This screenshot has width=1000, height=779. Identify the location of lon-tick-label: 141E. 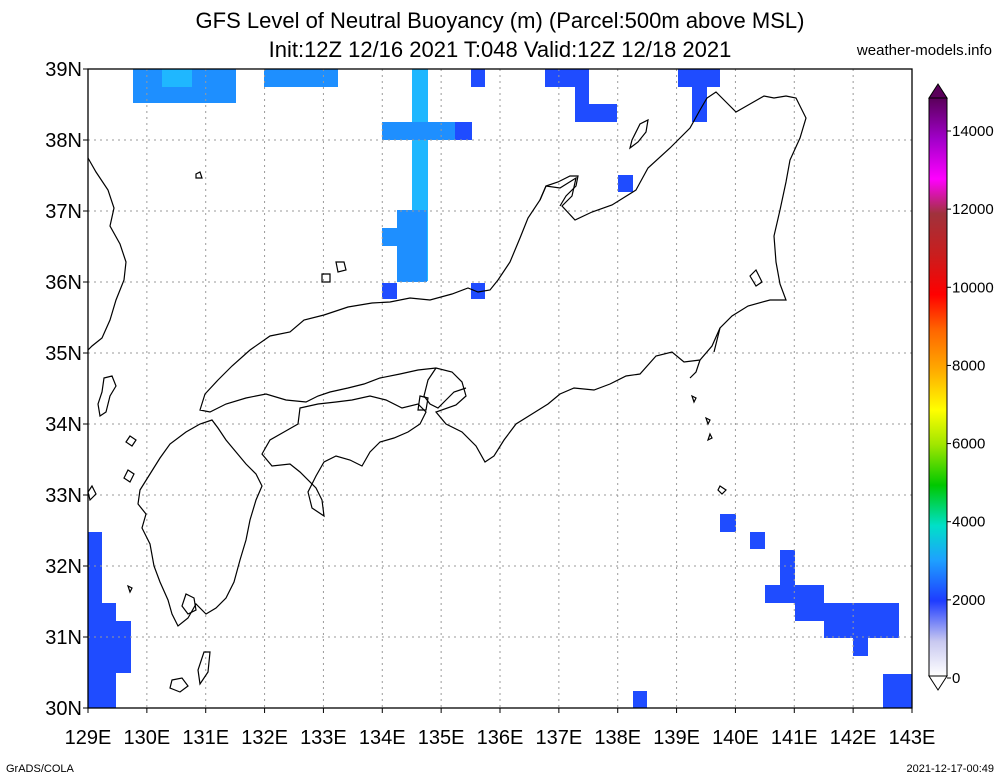
(794, 738).